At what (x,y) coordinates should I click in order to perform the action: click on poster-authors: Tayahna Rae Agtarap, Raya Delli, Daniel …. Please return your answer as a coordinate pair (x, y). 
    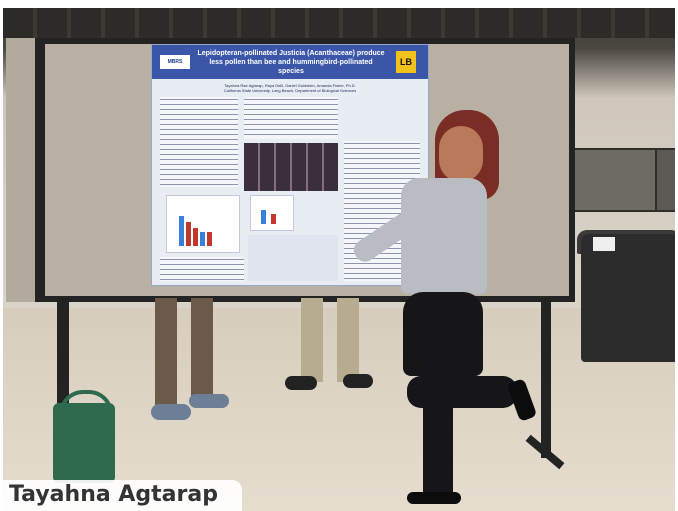
    Looking at the image, I should click on (290, 88).